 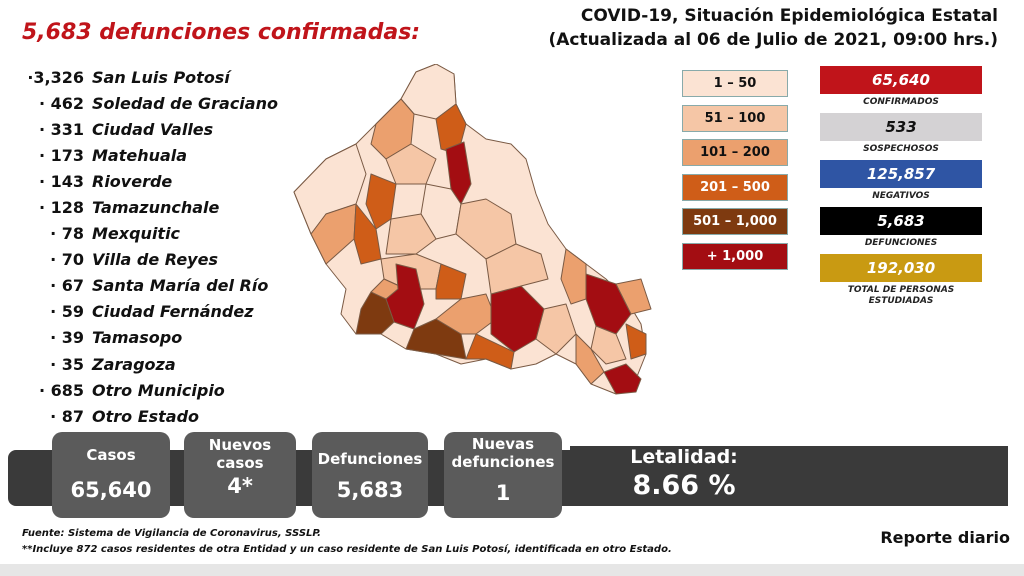 I want to click on stat-sospechosos-label: SOSPECHOSOS, so click(x=901, y=149).